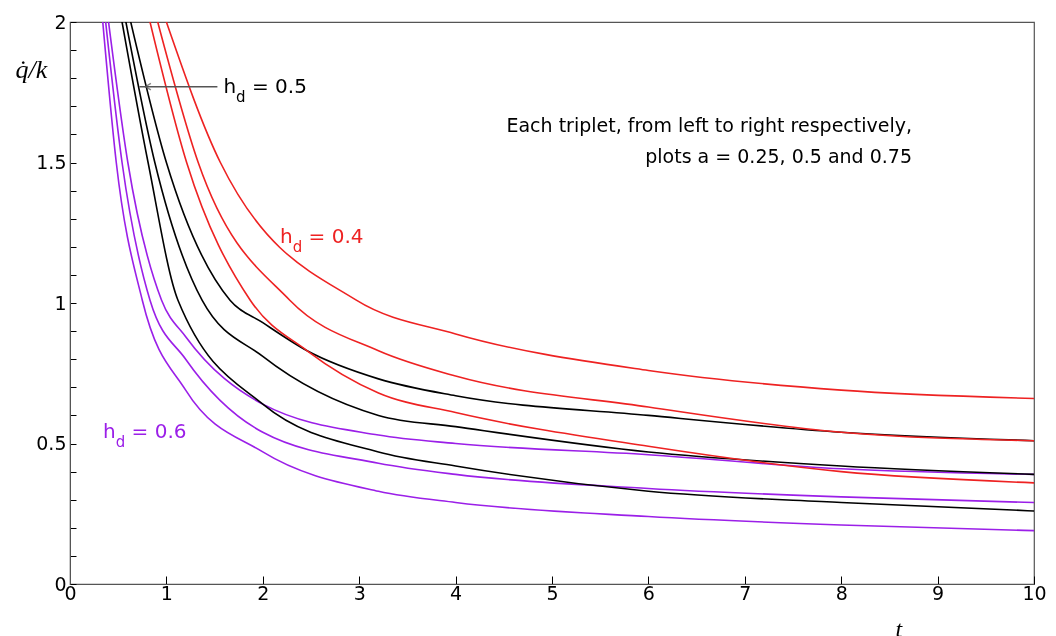 The width and height of the screenshot is (1056, 636). Describe the element at coordinates (265, 89) in the screenshot. I see `annotation: h$_{d}$ = 0.5` at that location.